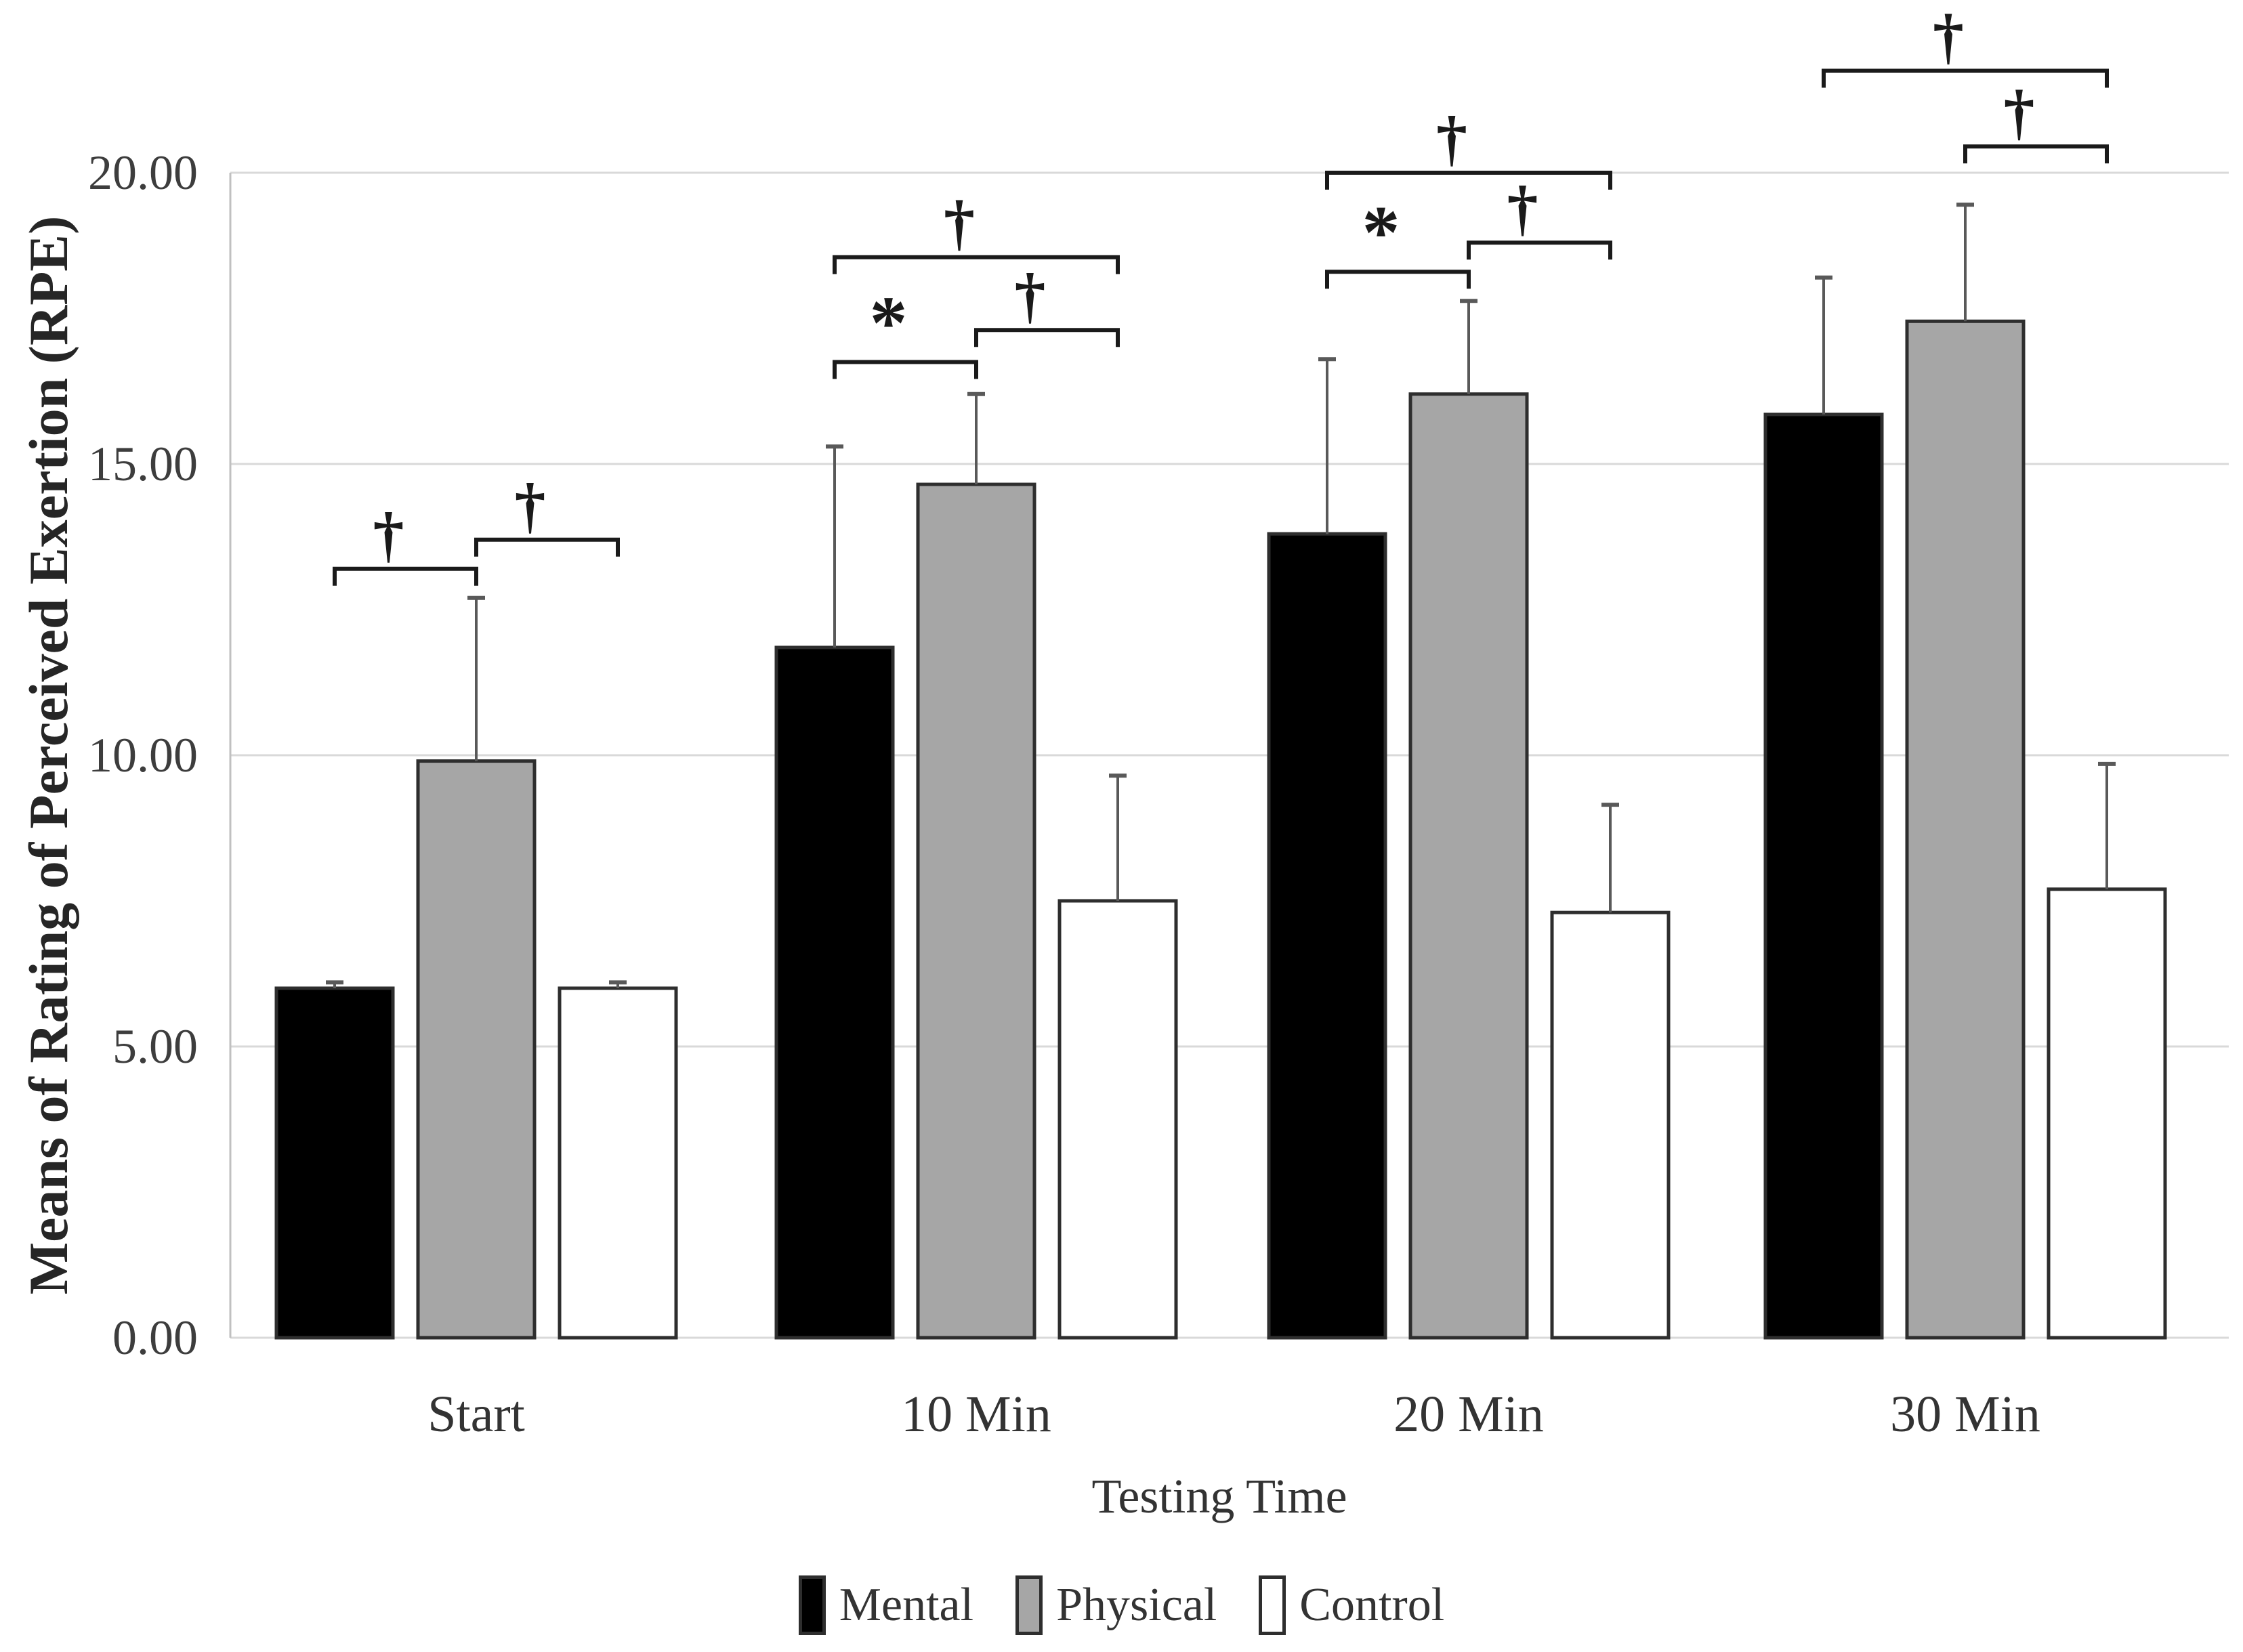 The width and height of the screenshot is (2243, 1652). Describe the element at coordinates (155, 1047) in the screenshot. I see `y-axis-tick-label: 5.00` at that location.